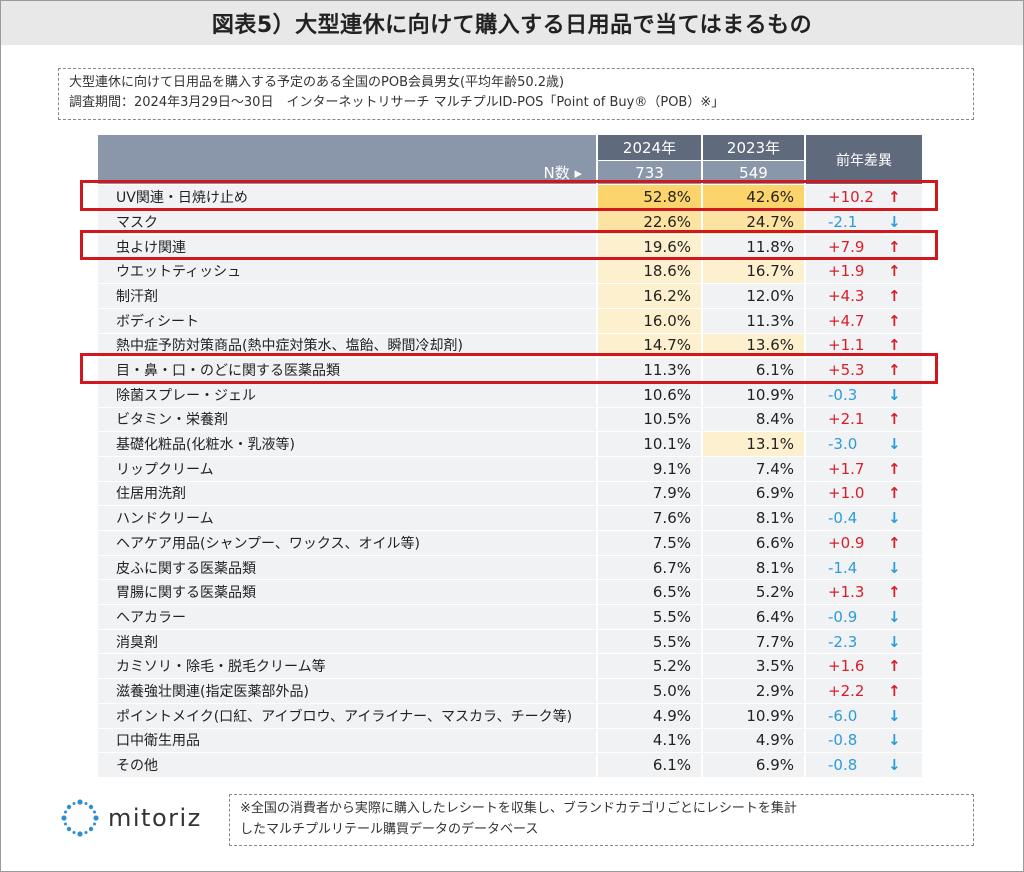 This screenshot has height=872, width=1024. What do you see at coordinates (347, 345) in the screenshot?
I see `row-label: 熱中症予防対策商品(熱中症対策水、塩飴、瞬間冷却剤)` at bounding box center [347, 345].